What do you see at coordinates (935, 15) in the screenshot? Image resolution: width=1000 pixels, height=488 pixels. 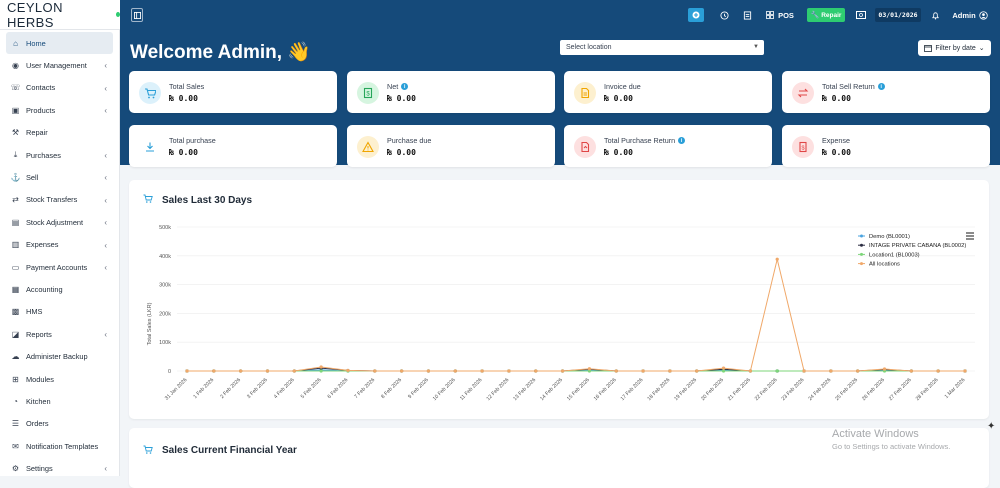 I see `notifications-button` at bounding box center [935, 15].